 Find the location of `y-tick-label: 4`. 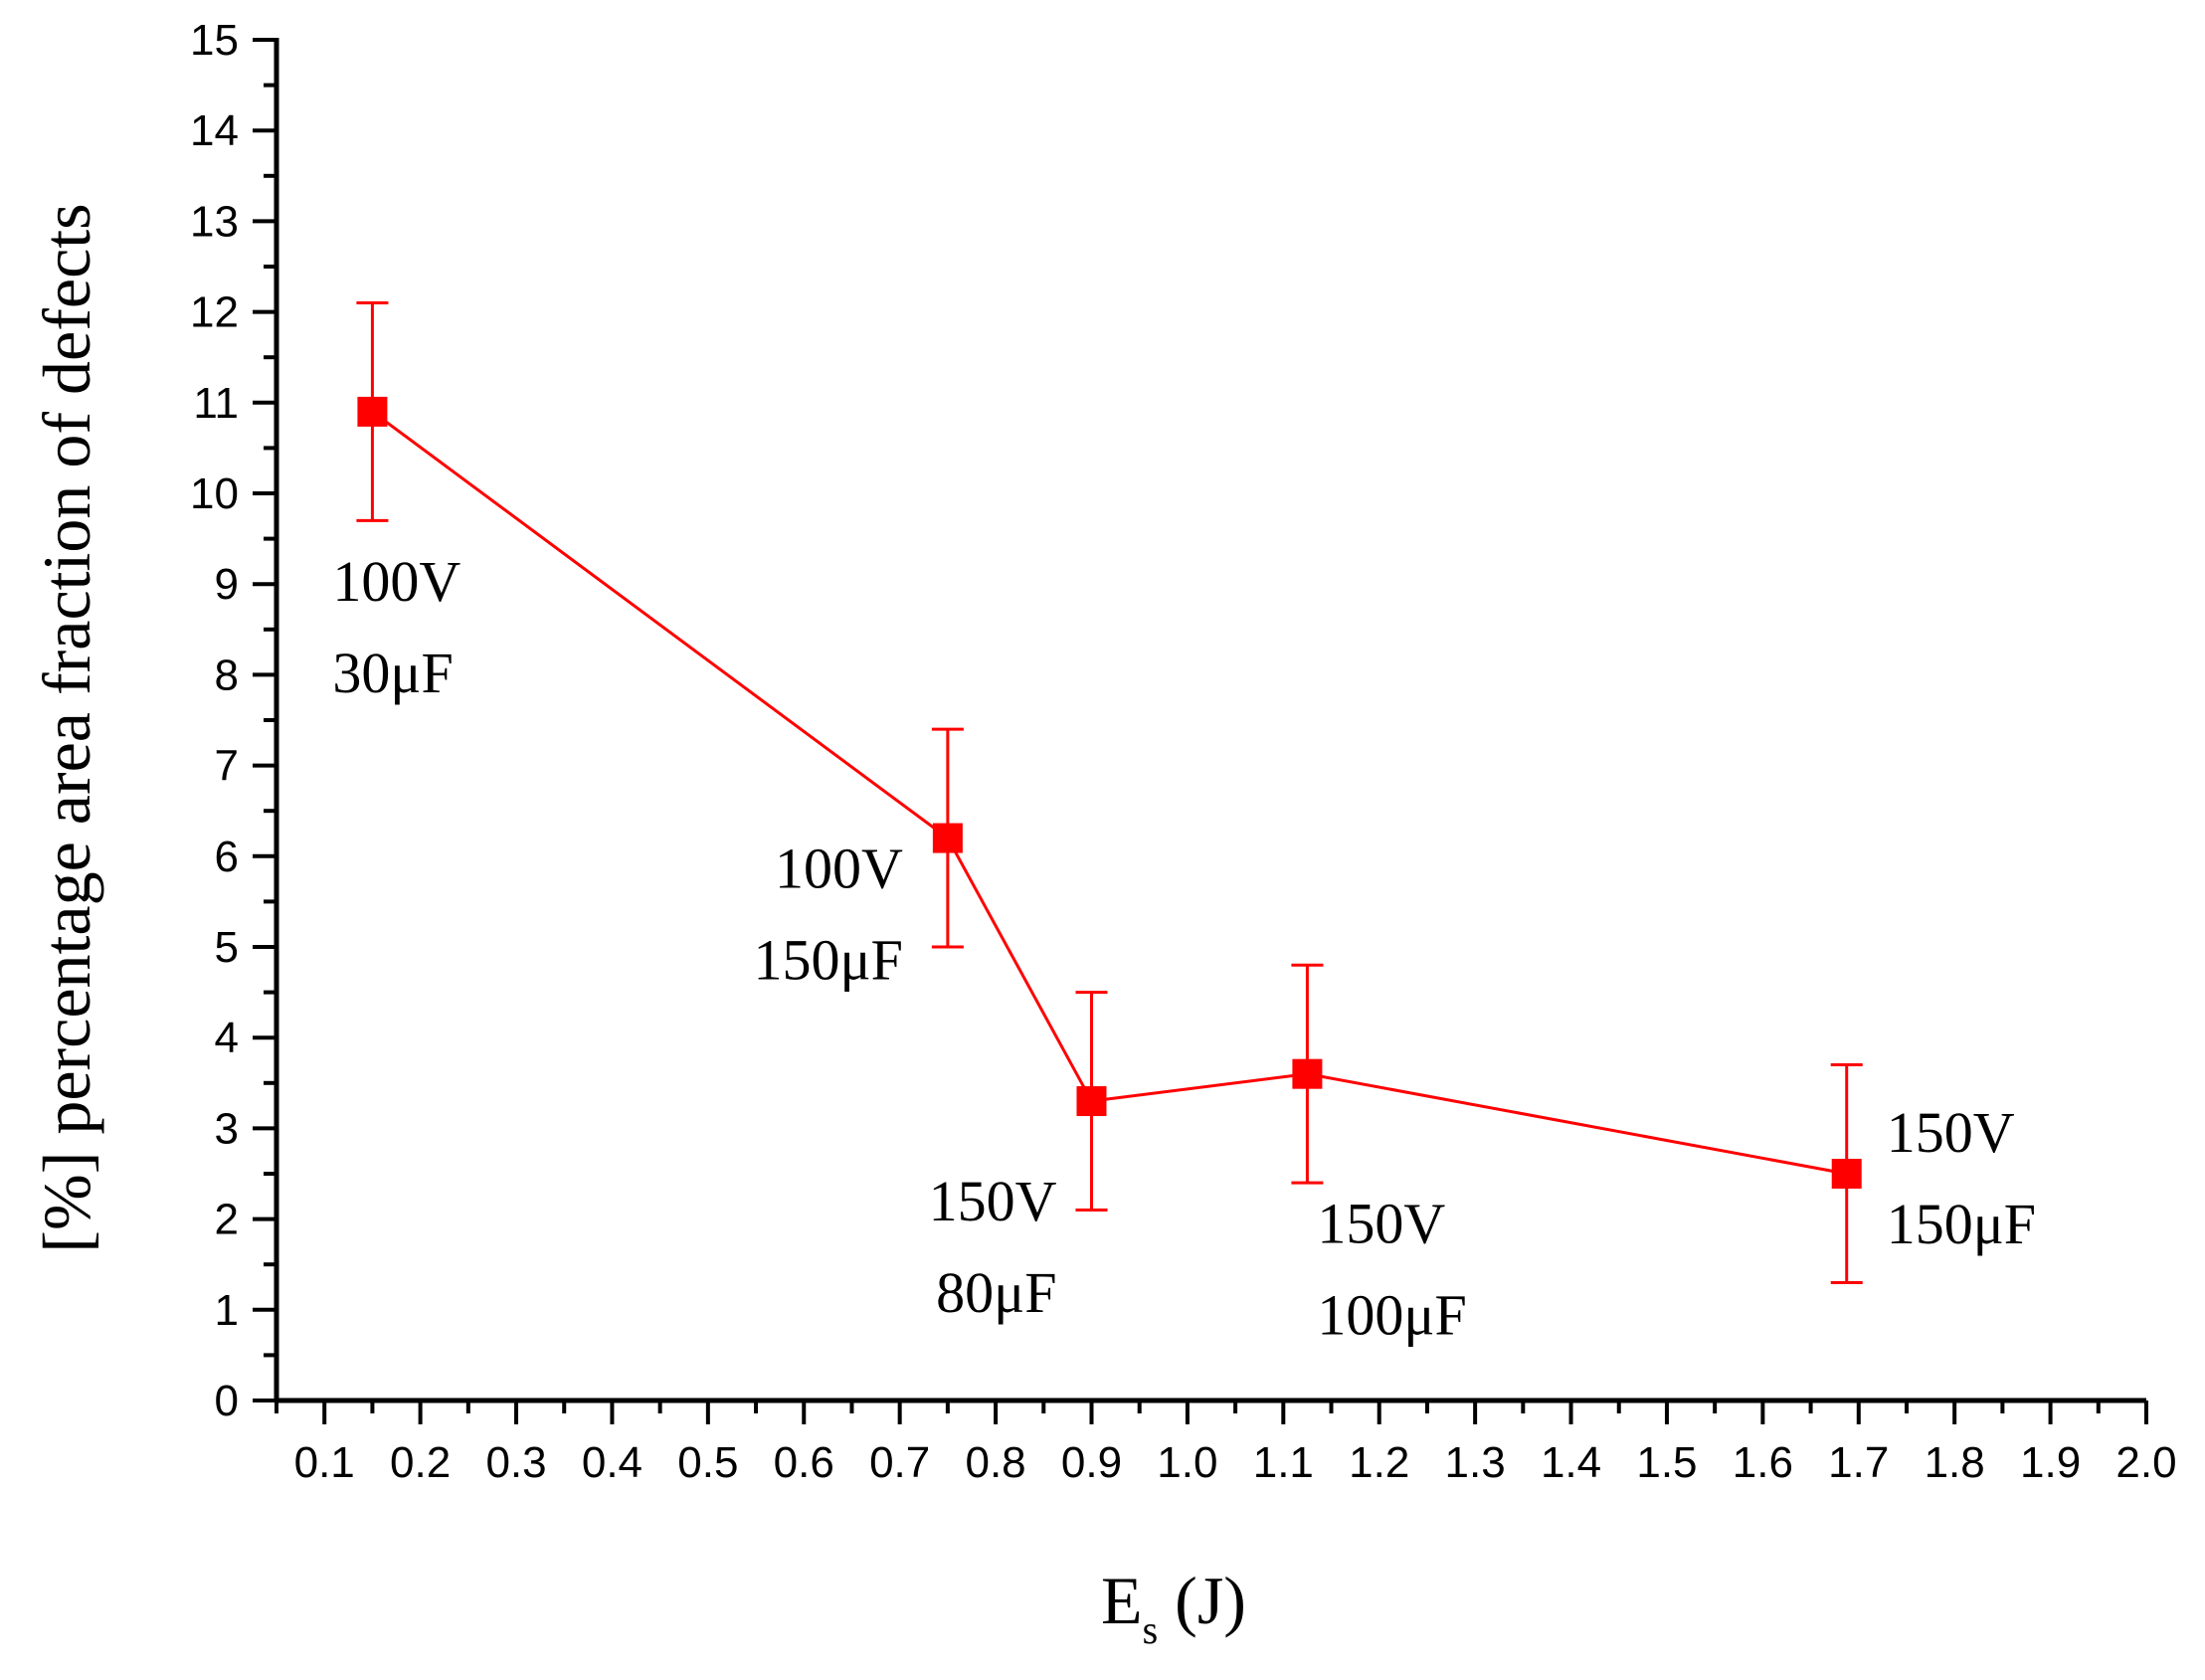

y-tick-label: 4 is located at coordinates (227, 1038).